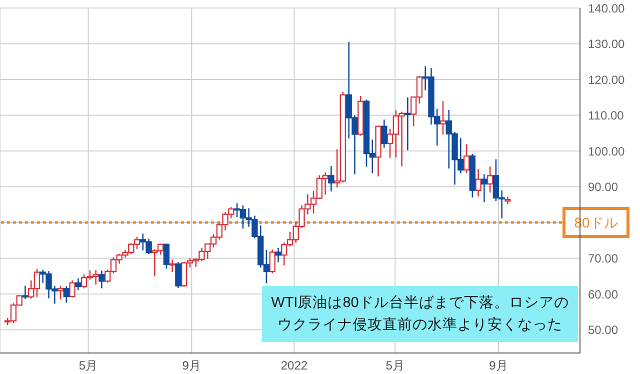 The width and height of the screenshot is (640, 374). I want to click on y-tick-label: 120.00, so click(607, 79).